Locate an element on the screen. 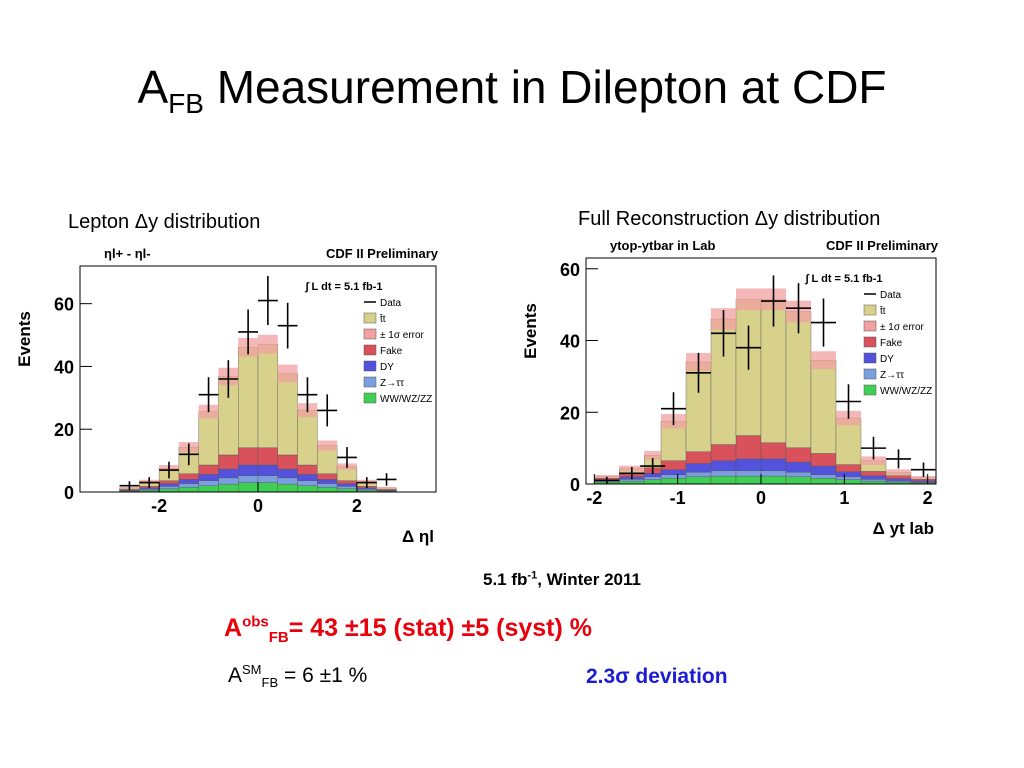 This screenshot has width=1024, height=768. luminosity-label: ∫ L dt = 5.1 fb-1 is located at coordinates (843, 279).